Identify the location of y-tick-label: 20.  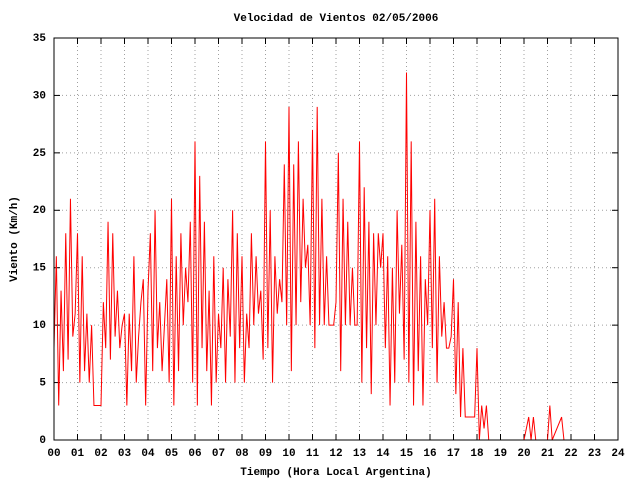
(39, 211).